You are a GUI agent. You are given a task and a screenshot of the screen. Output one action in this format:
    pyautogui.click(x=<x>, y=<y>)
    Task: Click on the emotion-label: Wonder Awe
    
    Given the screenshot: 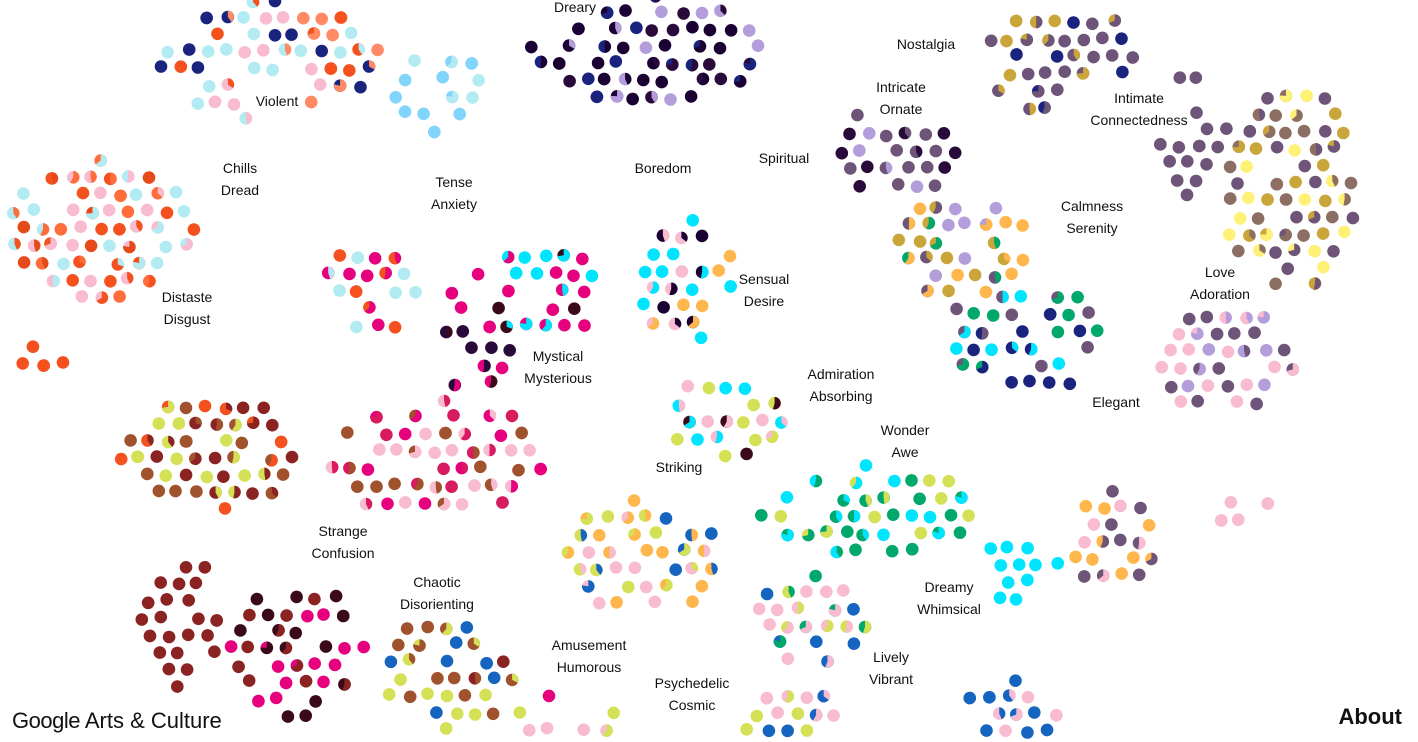 What is the action you would take?
    pyautogui.click(x=905, y=441)
    